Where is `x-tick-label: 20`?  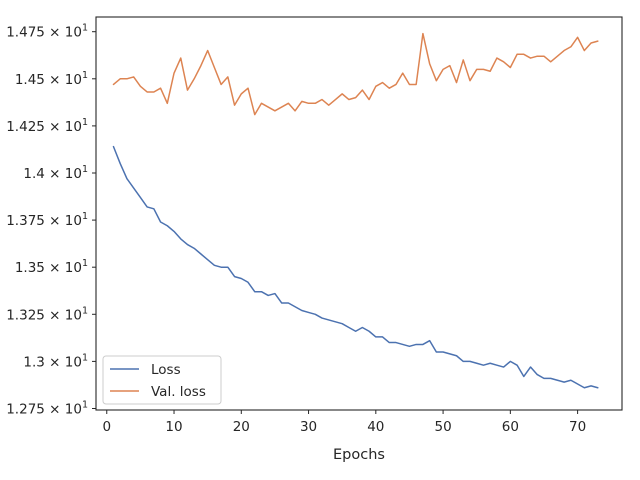
x-tick-label: 20 is located at coordinates (241, 427).